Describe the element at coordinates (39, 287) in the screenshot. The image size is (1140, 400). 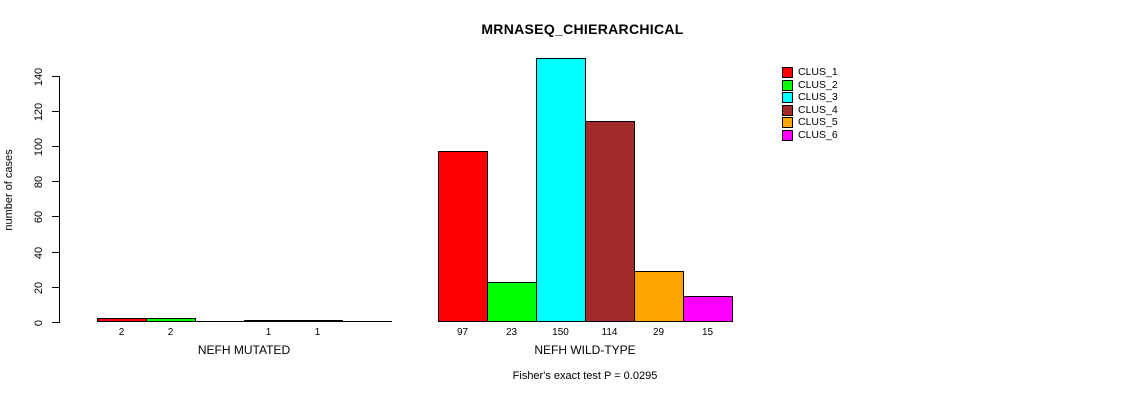
I see `y-tick-label: 20` at that location.